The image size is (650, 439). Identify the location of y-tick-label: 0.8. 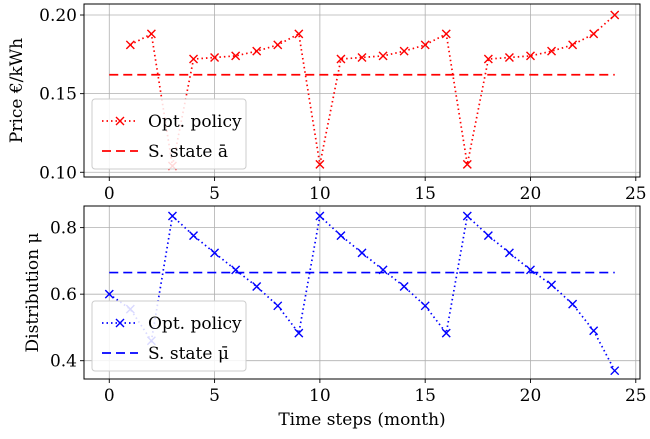
(63, 229).